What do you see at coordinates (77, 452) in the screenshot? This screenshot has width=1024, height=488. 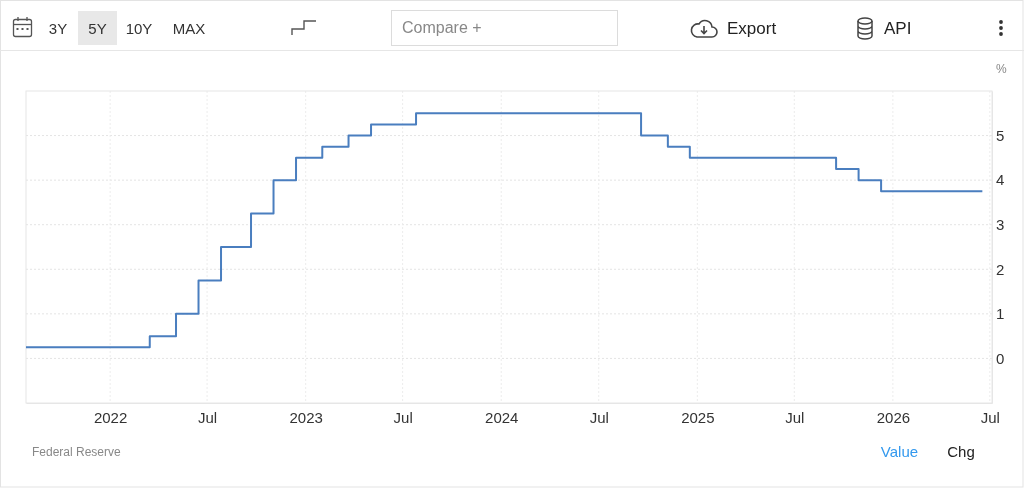 I see `text: Federal Reserve` at bounding box center [77, 452].